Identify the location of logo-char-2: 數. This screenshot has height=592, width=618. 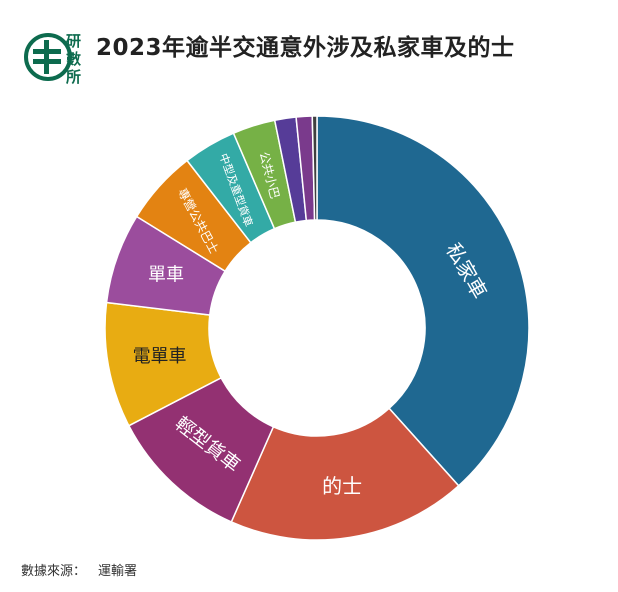
(73, 59).